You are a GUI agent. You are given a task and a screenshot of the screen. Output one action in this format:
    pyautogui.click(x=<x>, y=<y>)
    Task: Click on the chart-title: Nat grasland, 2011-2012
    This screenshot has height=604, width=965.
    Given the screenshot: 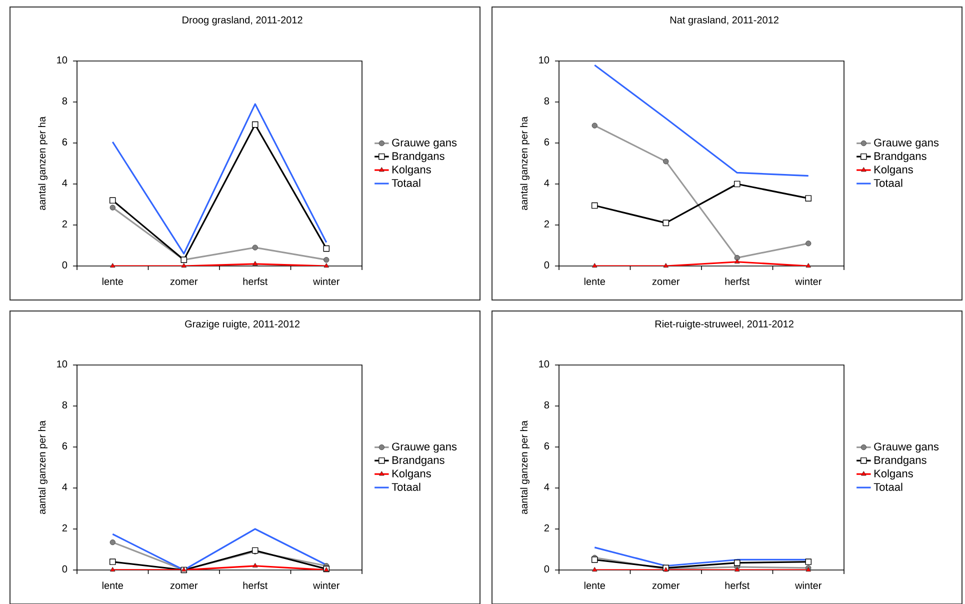 What is the action you would take?
    pyautogui.click(x=724, y=21)
    